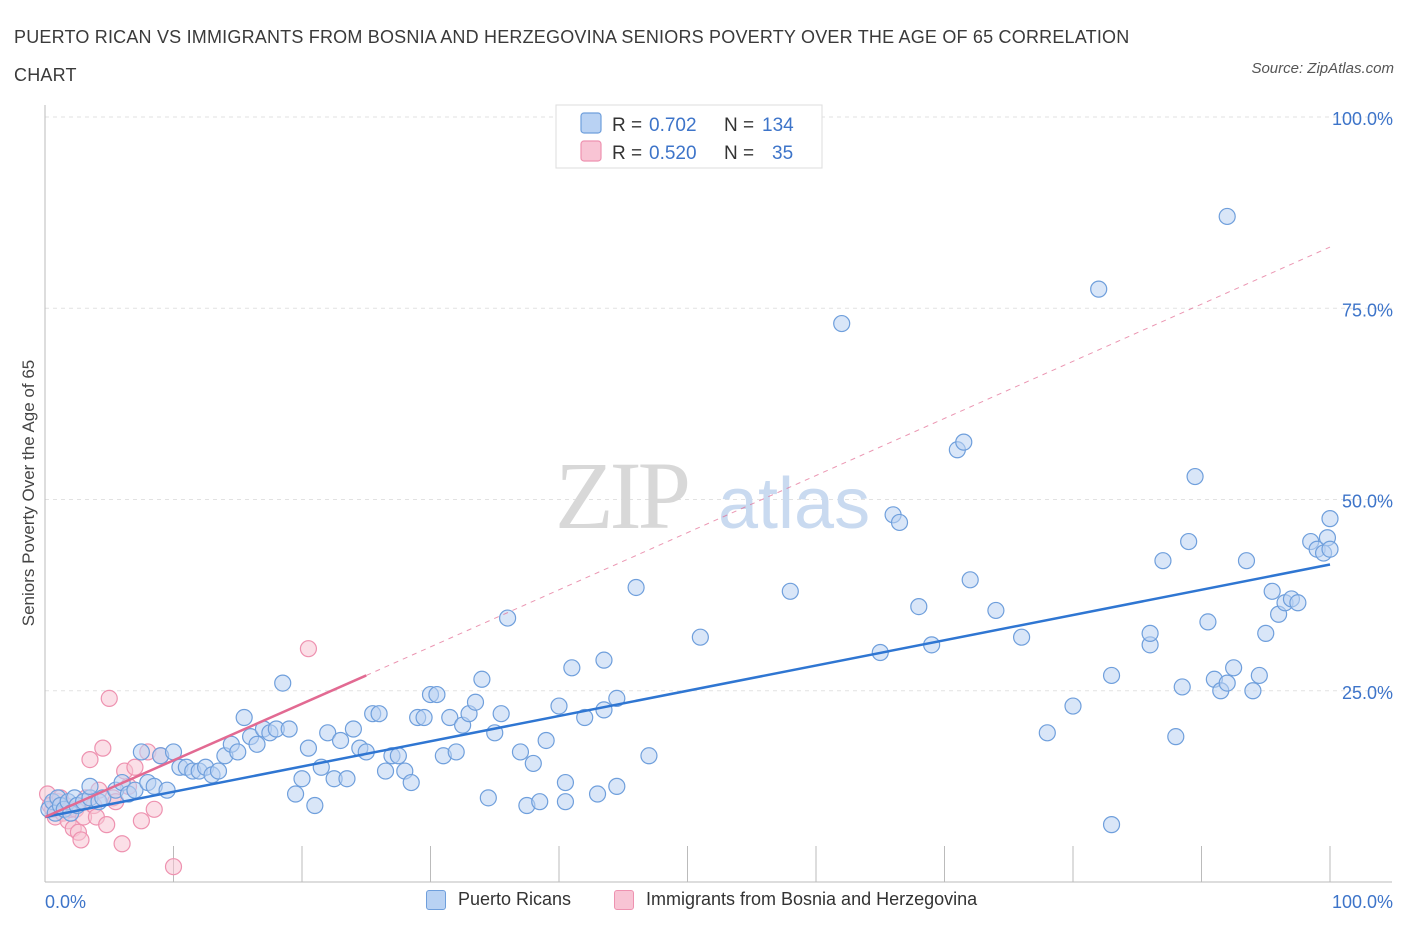 This screenshot has height=930, width=1406. What do you see at coordinates (28, 493) in the screenshot?
I see `y-axis-label: Seniors Poverty Over the Age of 65` at bounding box center [28, 493].